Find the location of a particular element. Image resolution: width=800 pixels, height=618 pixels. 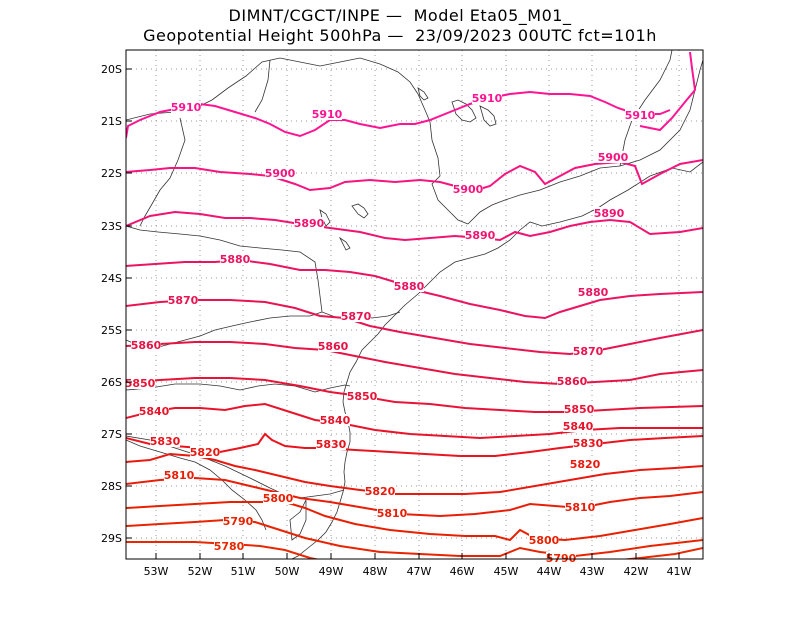

lat-tick-label: 22S is located at coordinates (111, 173).